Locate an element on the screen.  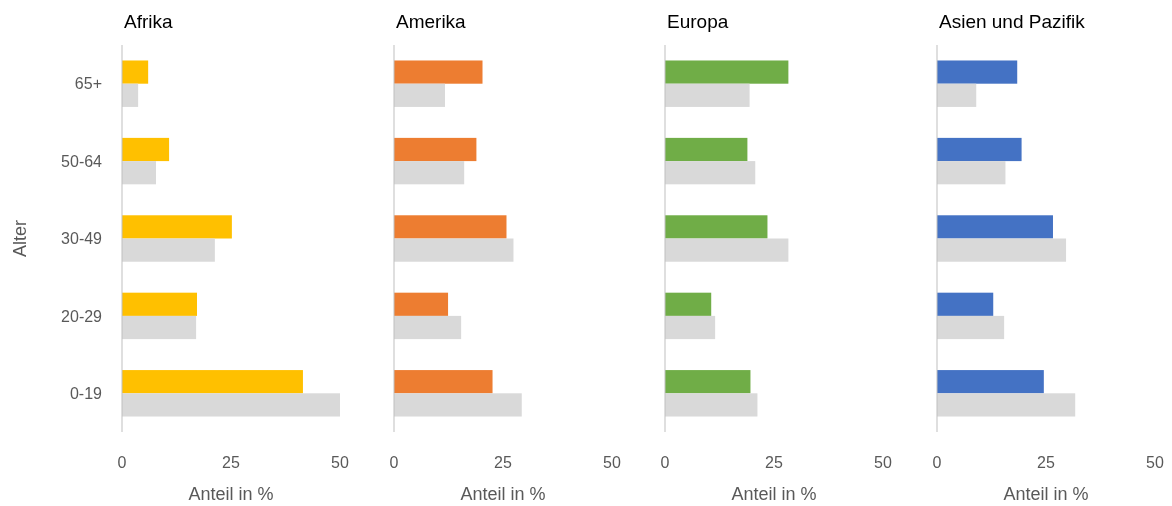
y-tick-label: 30-49 is located at coordinates (82, 239).